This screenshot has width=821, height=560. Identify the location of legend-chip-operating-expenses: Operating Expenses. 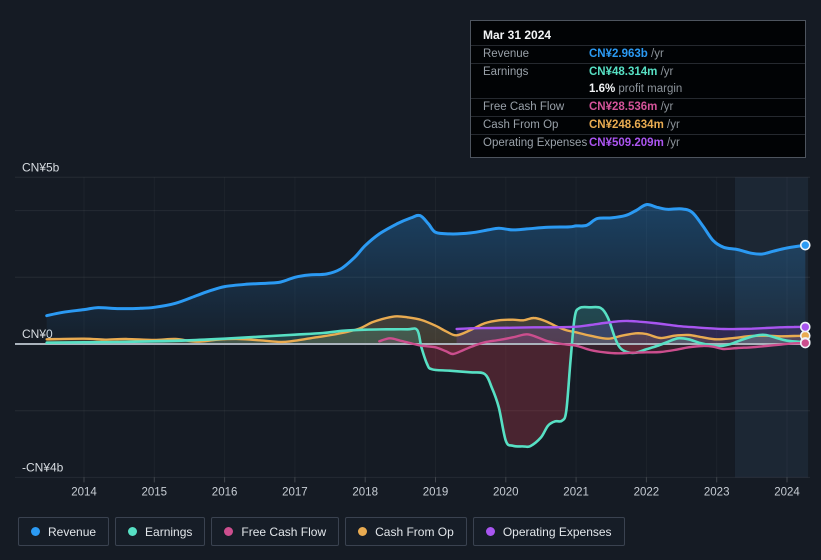
(548, 531).